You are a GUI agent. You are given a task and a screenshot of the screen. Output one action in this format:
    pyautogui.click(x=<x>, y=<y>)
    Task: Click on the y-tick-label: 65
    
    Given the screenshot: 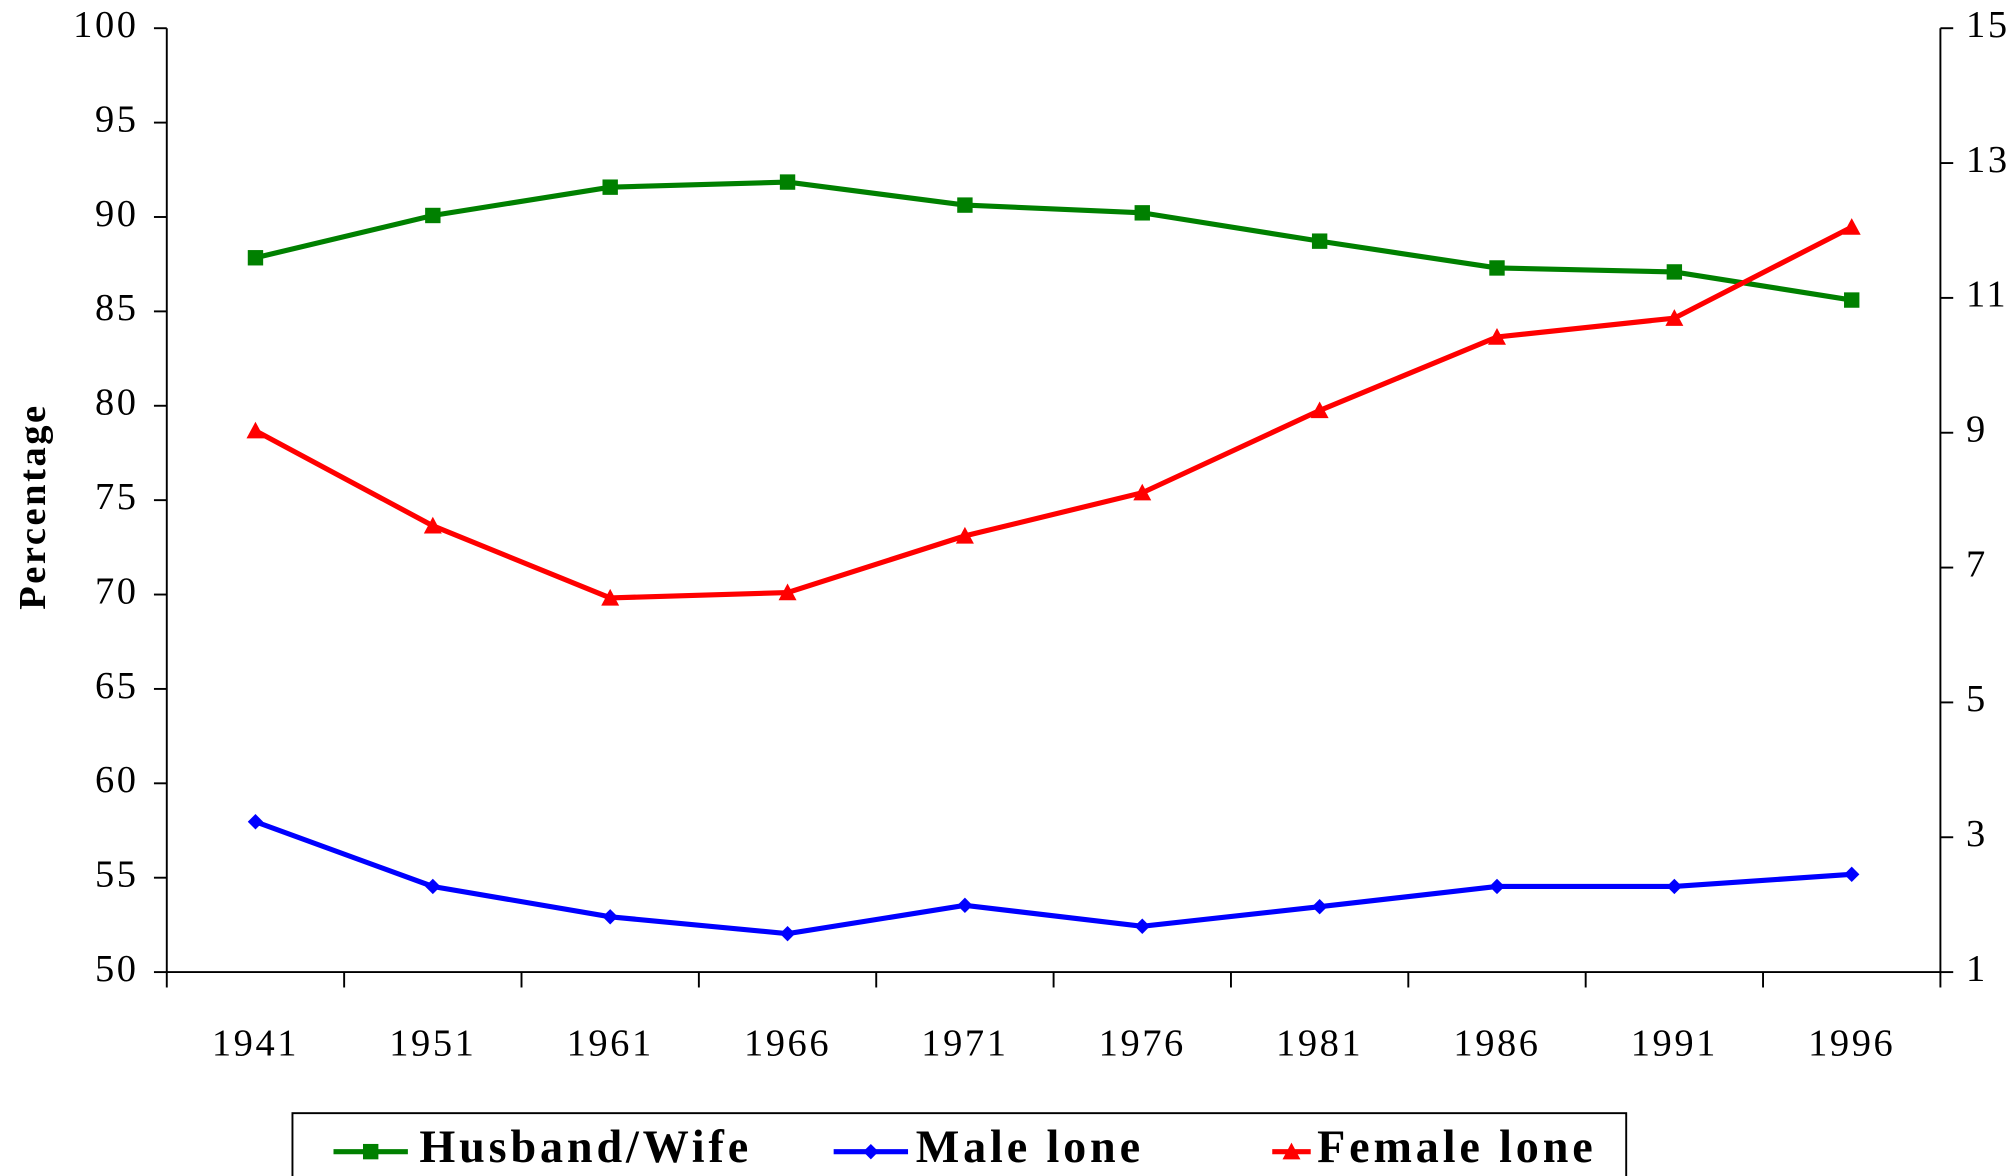 What is the action you would take?
    pyautogui.click(x=117, y=686)
    